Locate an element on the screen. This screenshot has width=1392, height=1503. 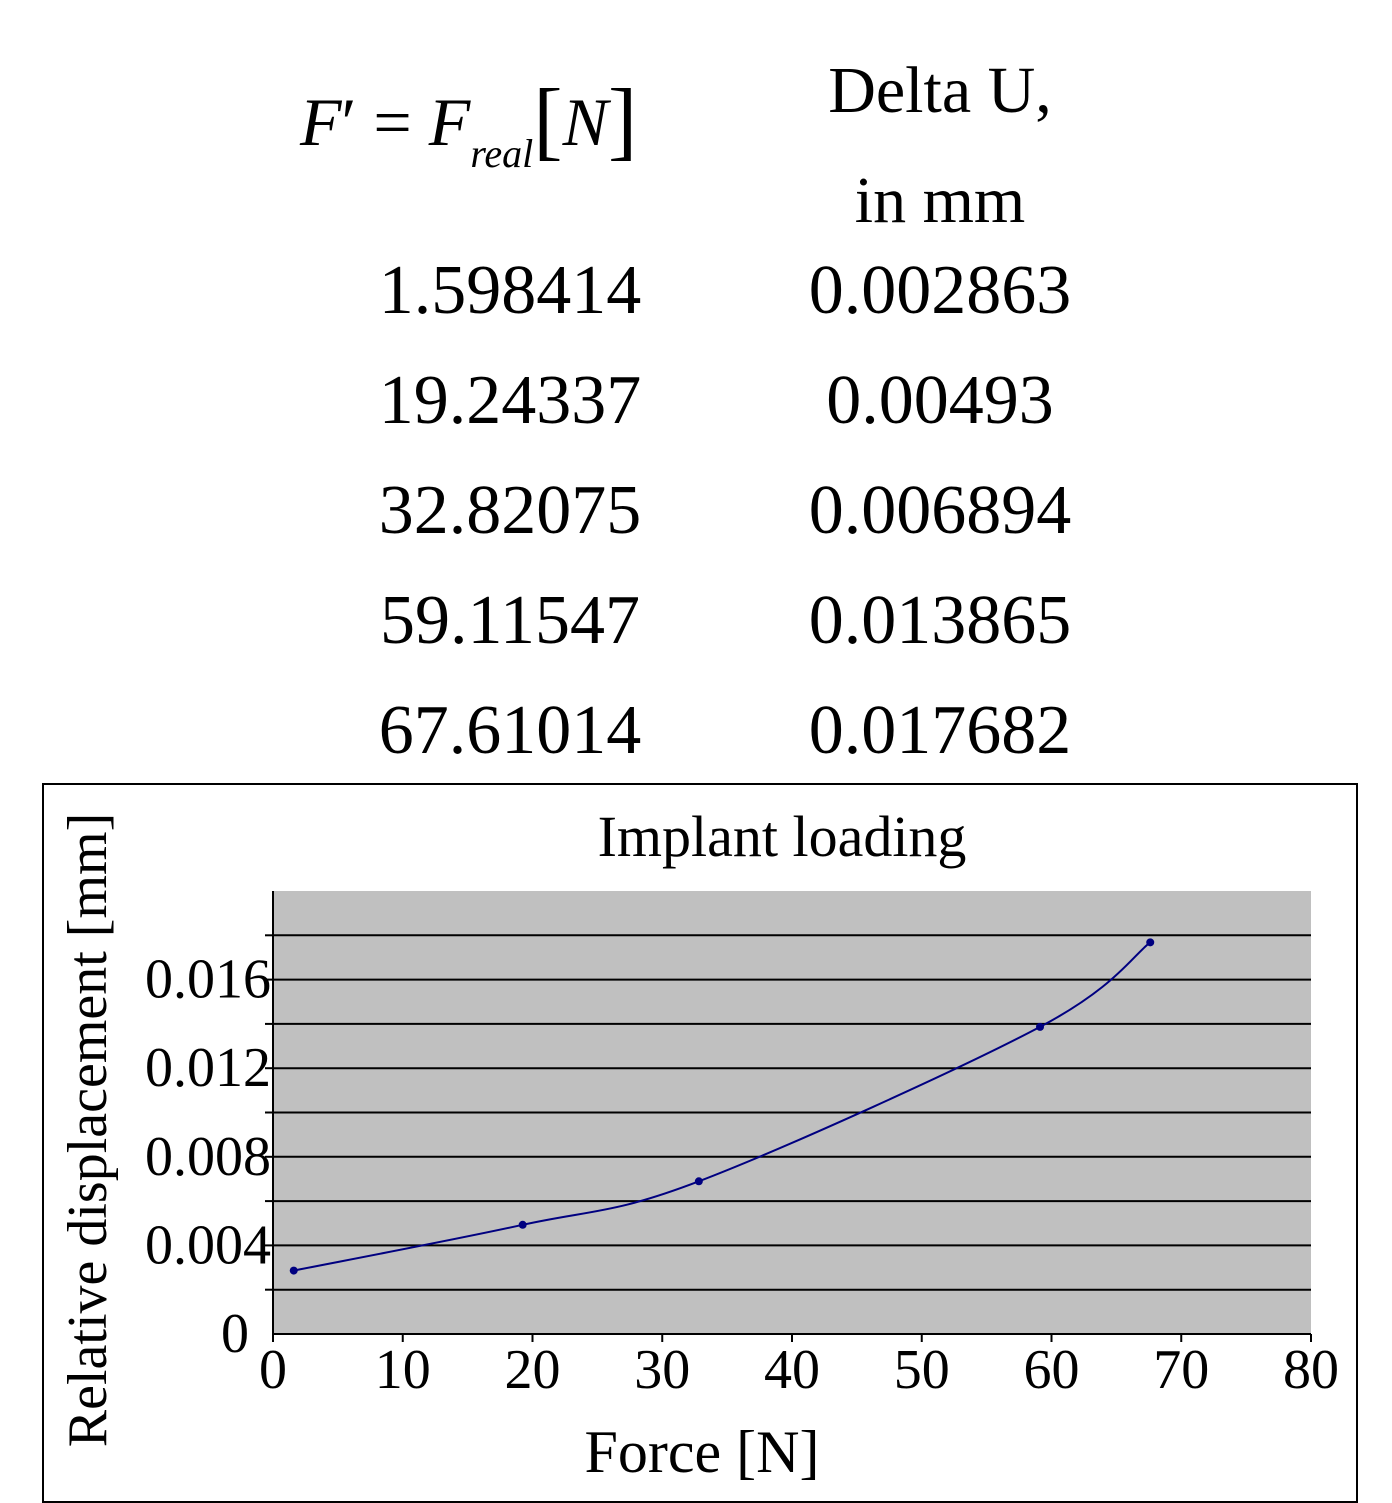
y-axis-label: Relative displacement [mm] is located at coordinates (88, 1130).